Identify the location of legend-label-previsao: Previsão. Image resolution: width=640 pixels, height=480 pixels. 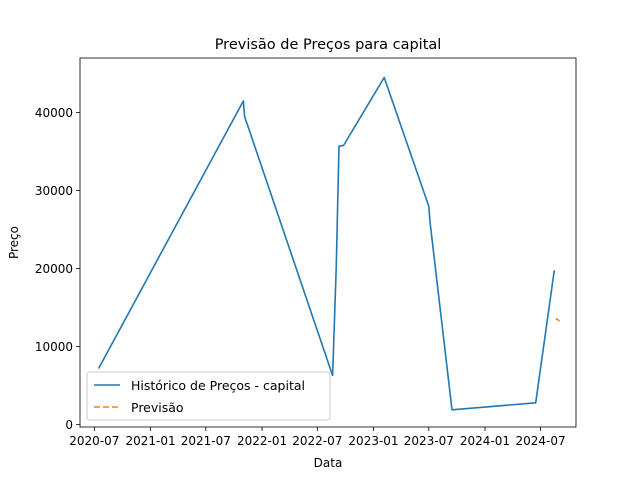
(157, 407).